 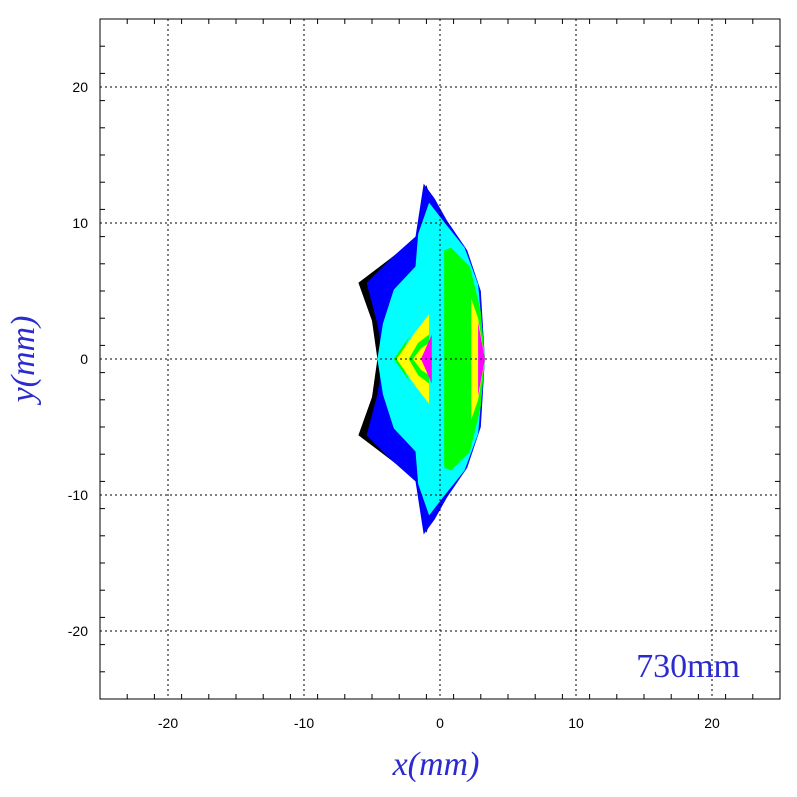 What do you see at coordinates (688, 666) in the screenshot?
I see `distance-annotation: 730mm` at bounding box center [688, 666].